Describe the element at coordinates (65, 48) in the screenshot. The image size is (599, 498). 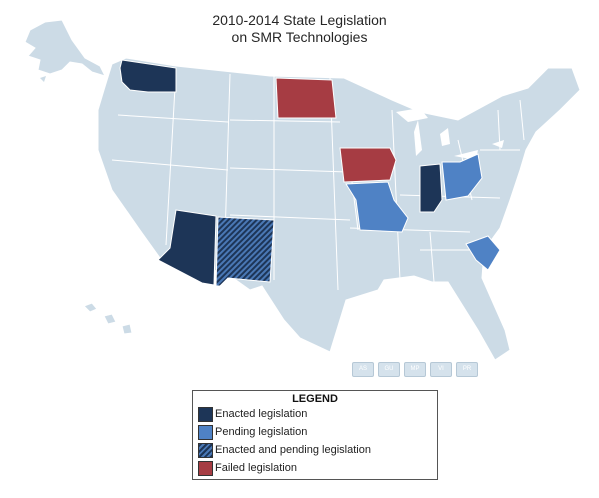
I see `state-alaska` at that location.